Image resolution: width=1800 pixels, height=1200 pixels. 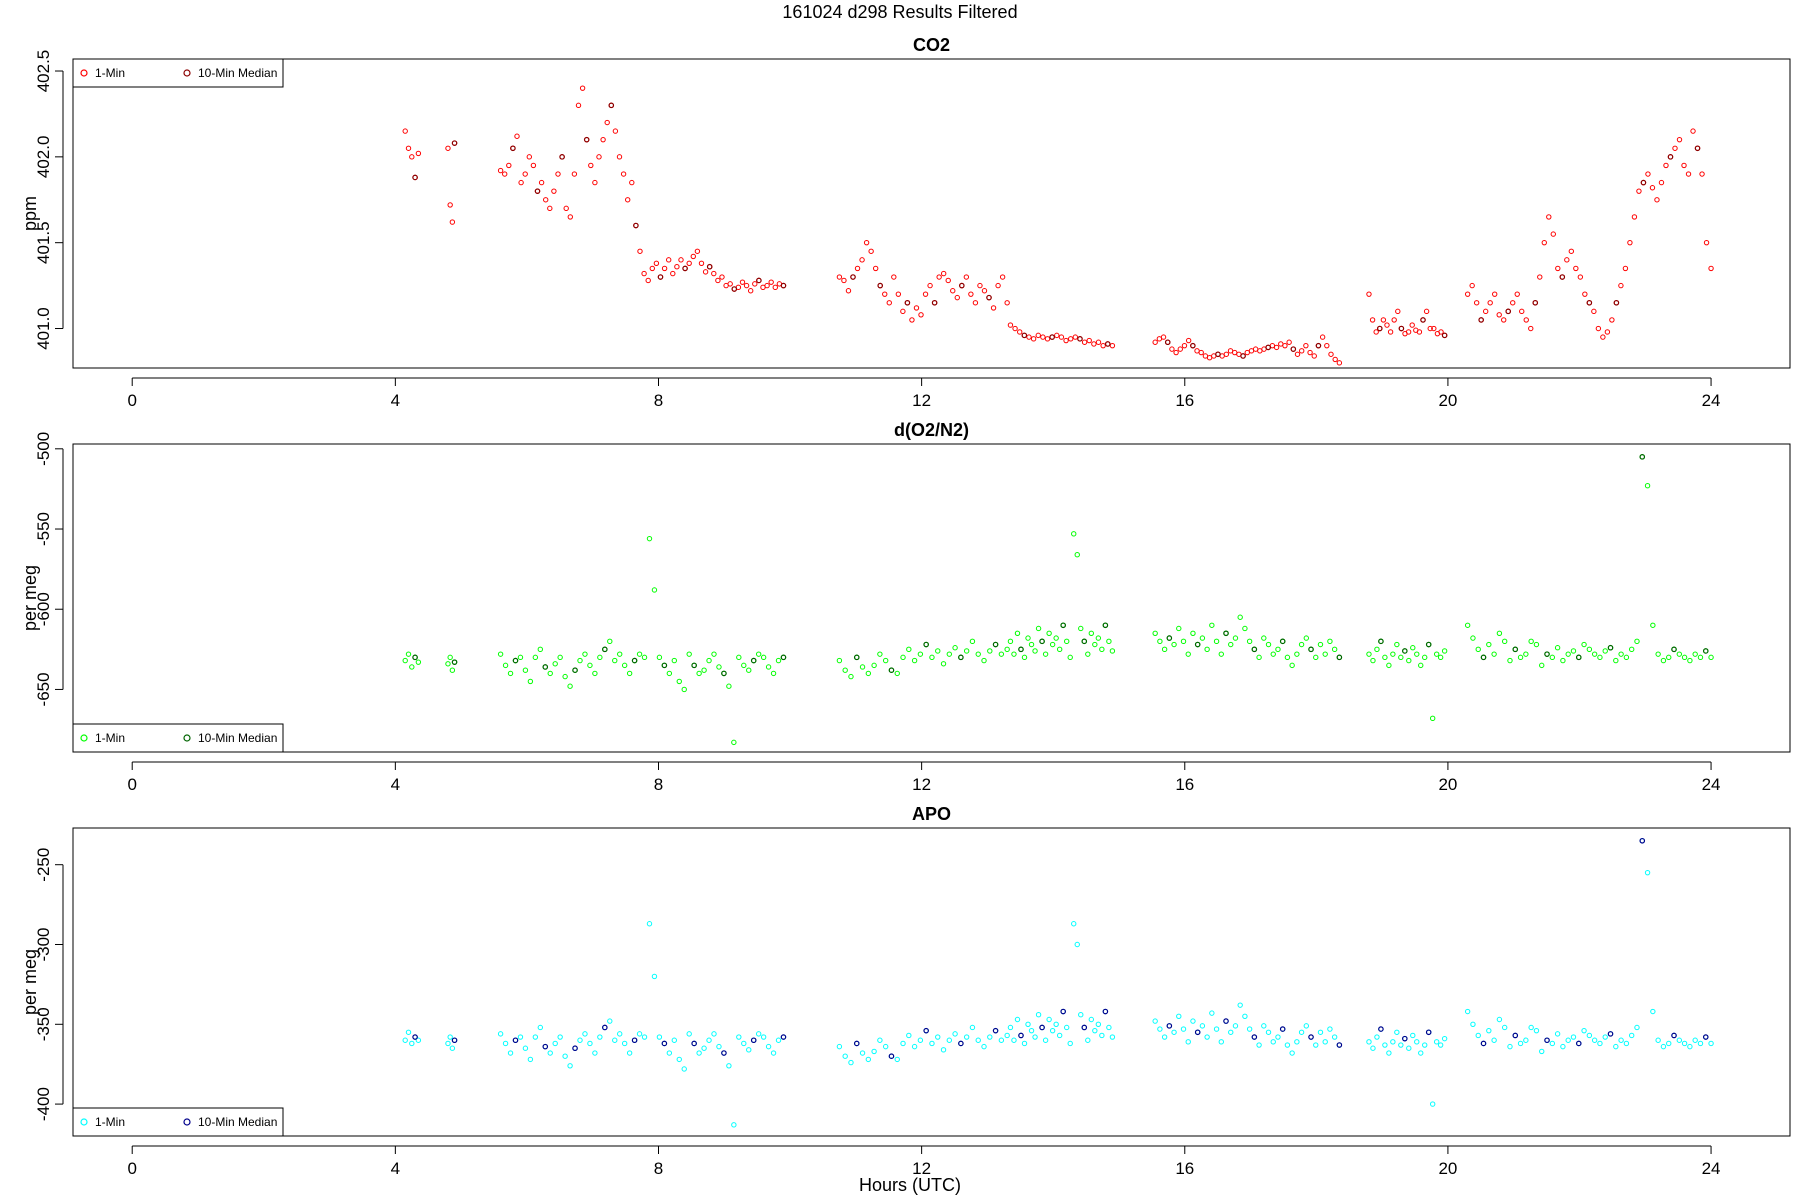 What do you see at coordinates (43, 529) in the screenshot?
I see `y-tick-label: -550` at bounding box center [43, 529].